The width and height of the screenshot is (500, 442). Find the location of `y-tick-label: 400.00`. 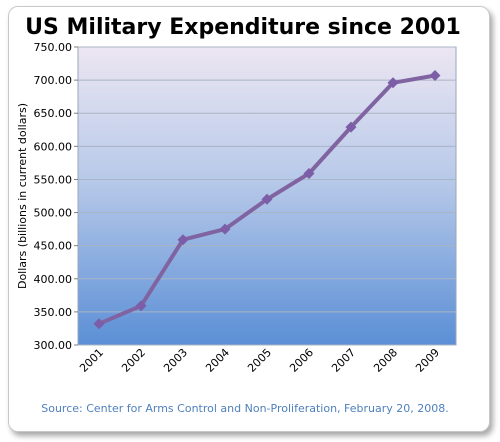

y-tick-label: 400.00 is located at coordinates (53, 279).